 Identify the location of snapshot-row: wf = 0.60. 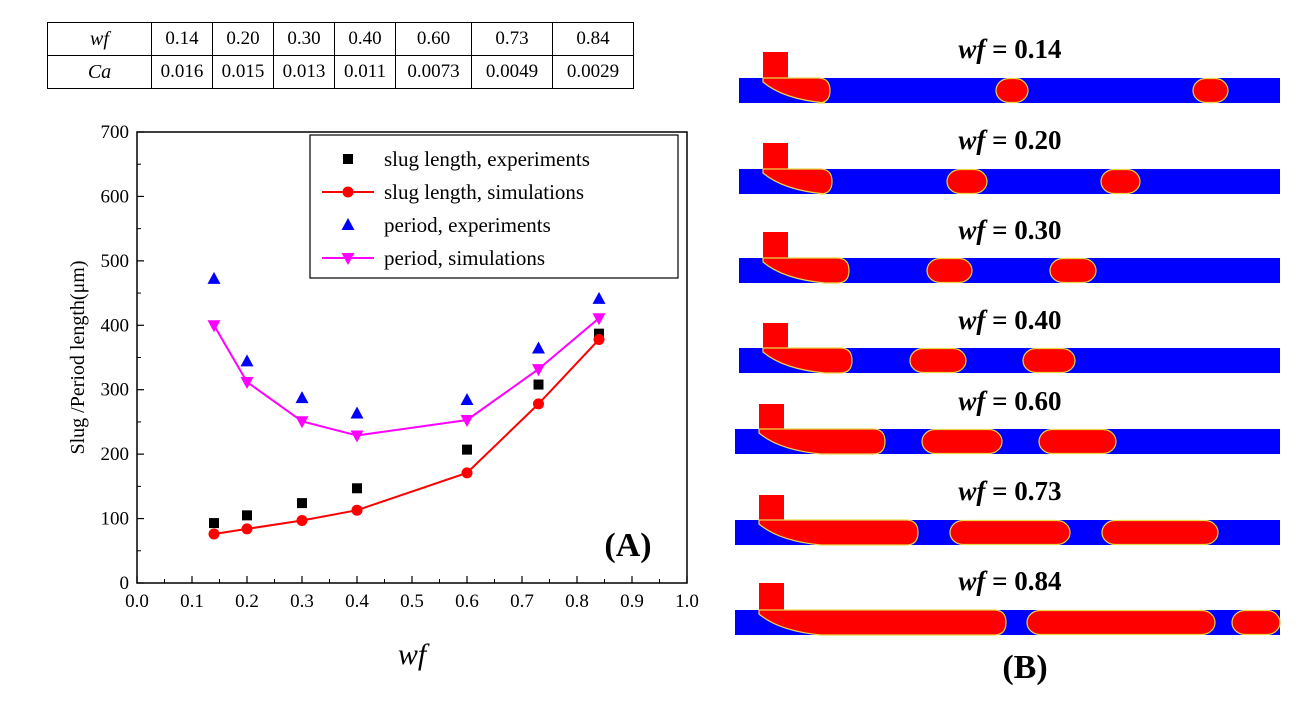
(1007, 420).